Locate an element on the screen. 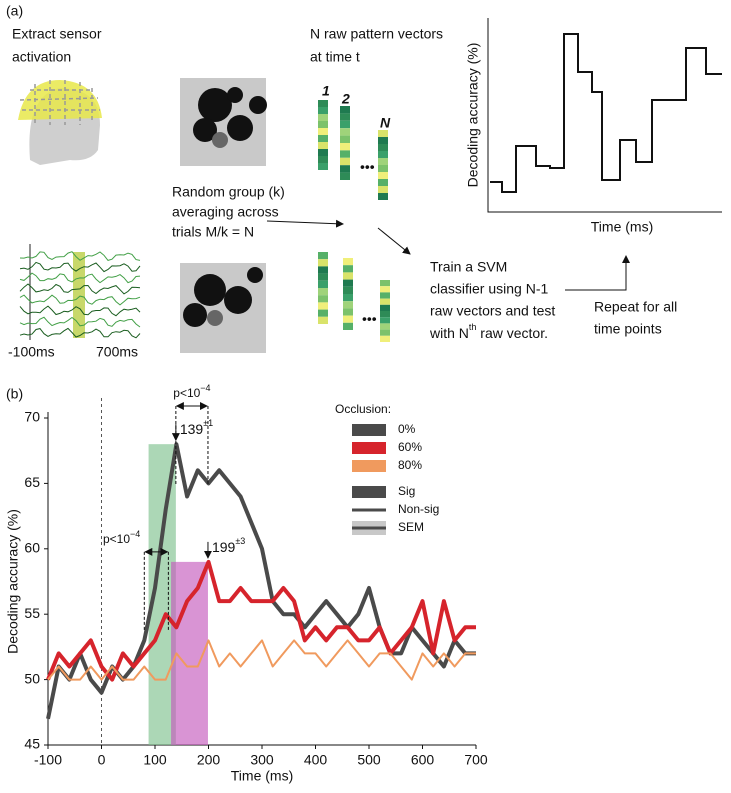  vector-label: N is located at coordinates (385, 123).